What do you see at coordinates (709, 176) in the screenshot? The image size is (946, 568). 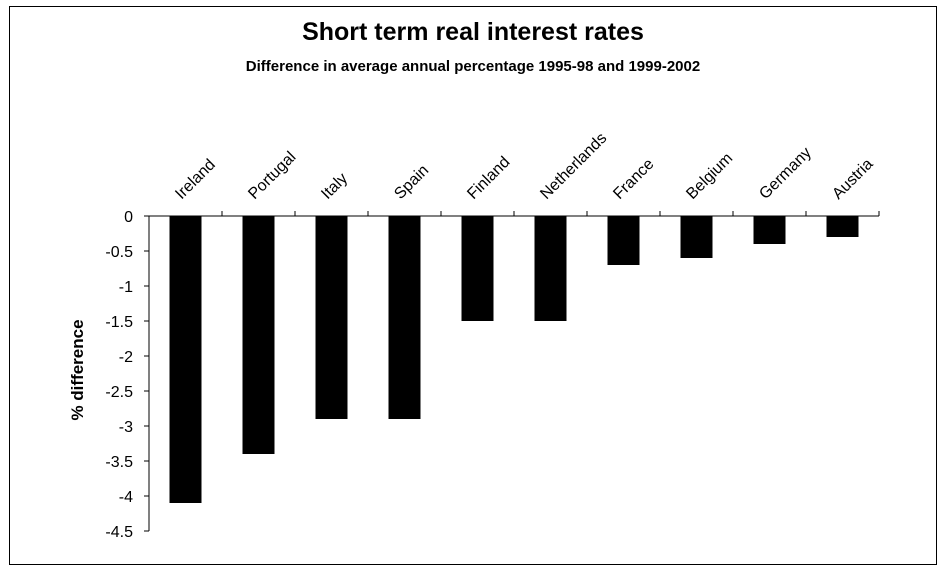 I see `category-label-belgium: Belgium` at bounding box center [709, 176].